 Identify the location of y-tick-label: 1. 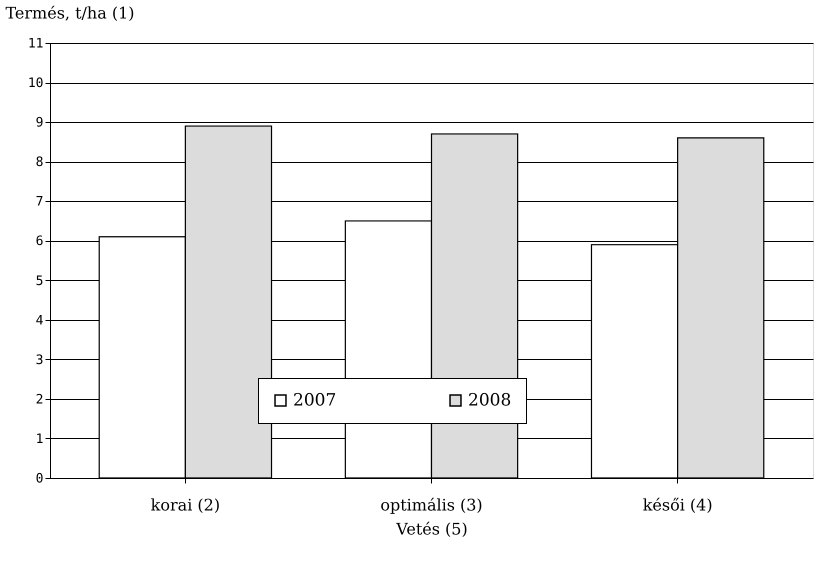
(40, 439).